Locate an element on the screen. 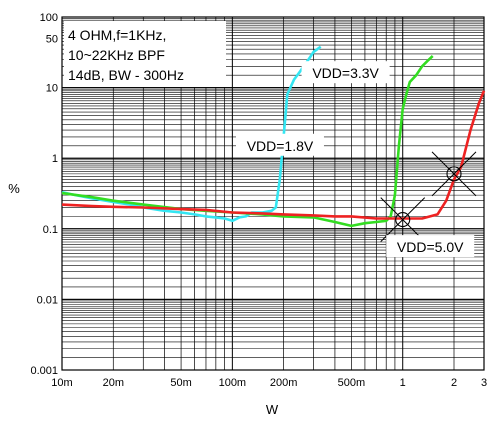 The image size is (487, 423). x-axis-title: W is located at coordinates (272, 409).